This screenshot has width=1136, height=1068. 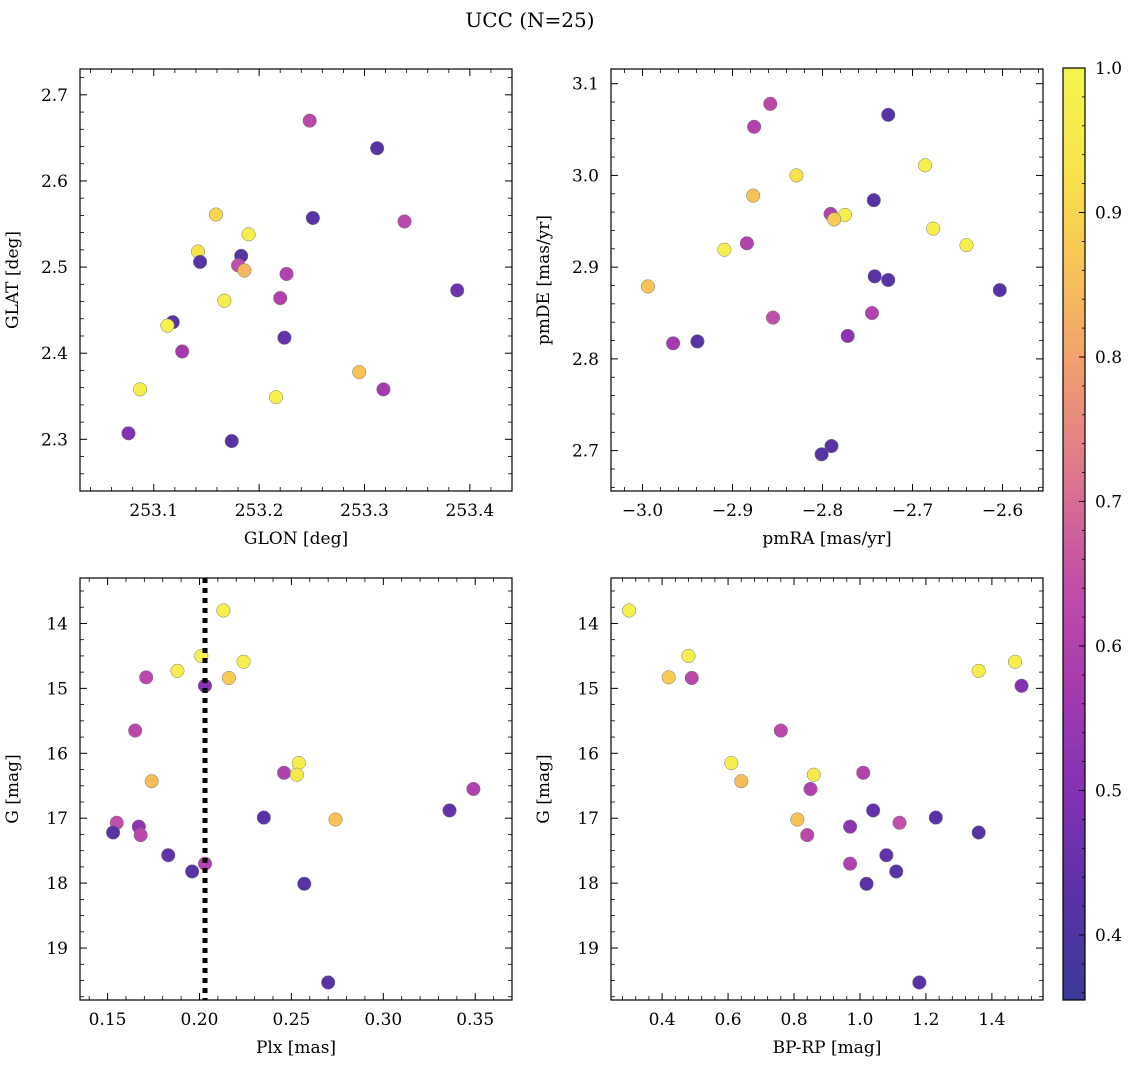 I want to click on colorbar-tick-label: 1.0, so click(x=1108, y=69).